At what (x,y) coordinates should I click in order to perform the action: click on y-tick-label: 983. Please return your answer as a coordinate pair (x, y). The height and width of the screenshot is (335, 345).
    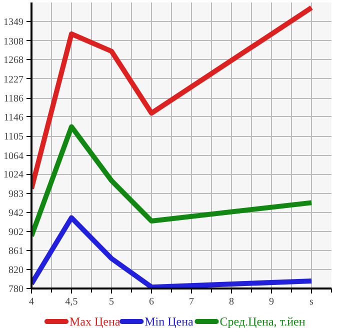
    Looking at the image, I should click on (16, 194).